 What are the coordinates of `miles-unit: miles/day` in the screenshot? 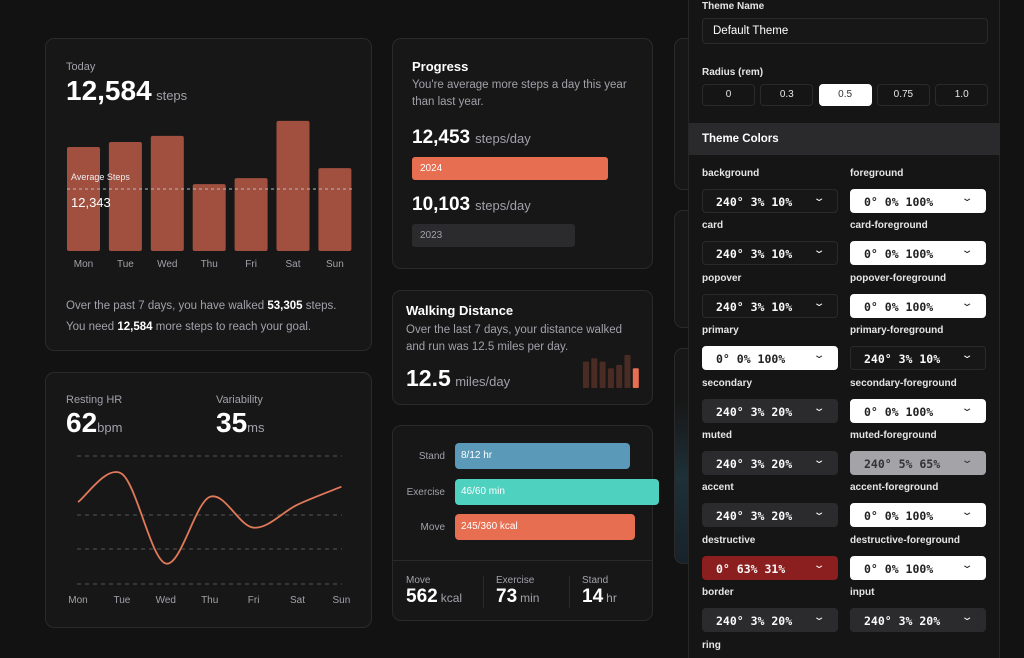 It's located at (483, 381).